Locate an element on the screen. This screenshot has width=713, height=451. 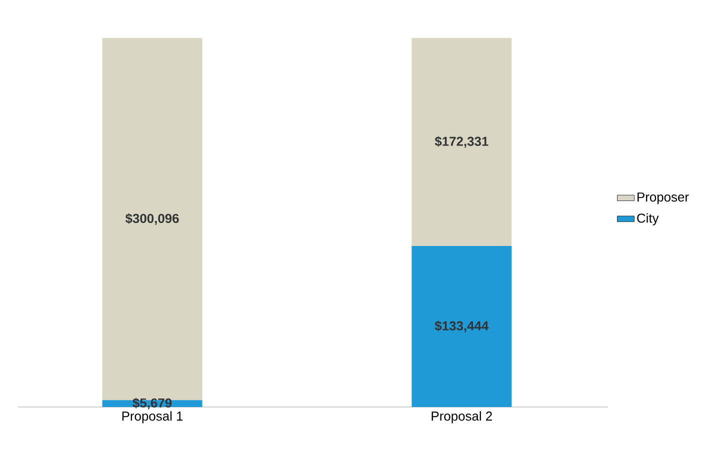
data-label: $172,331 is located at coordinates (461, 142).